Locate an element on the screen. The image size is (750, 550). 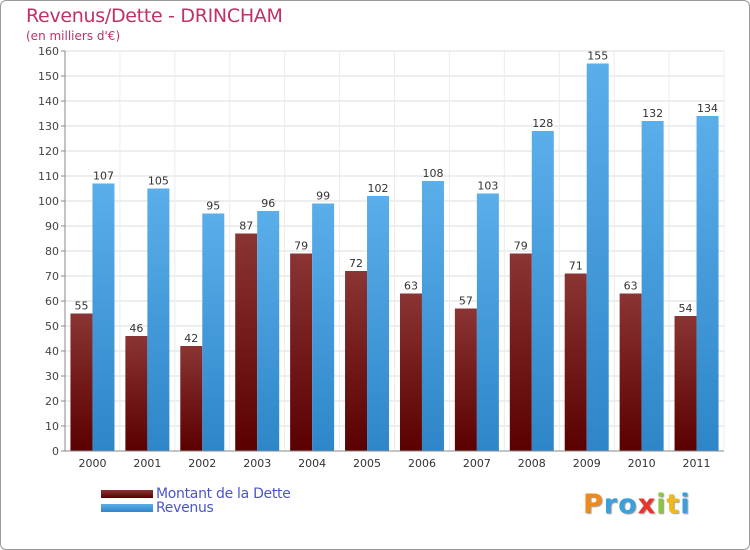
legend-item-revenus: Revenus is located at coordinates (196, 508).